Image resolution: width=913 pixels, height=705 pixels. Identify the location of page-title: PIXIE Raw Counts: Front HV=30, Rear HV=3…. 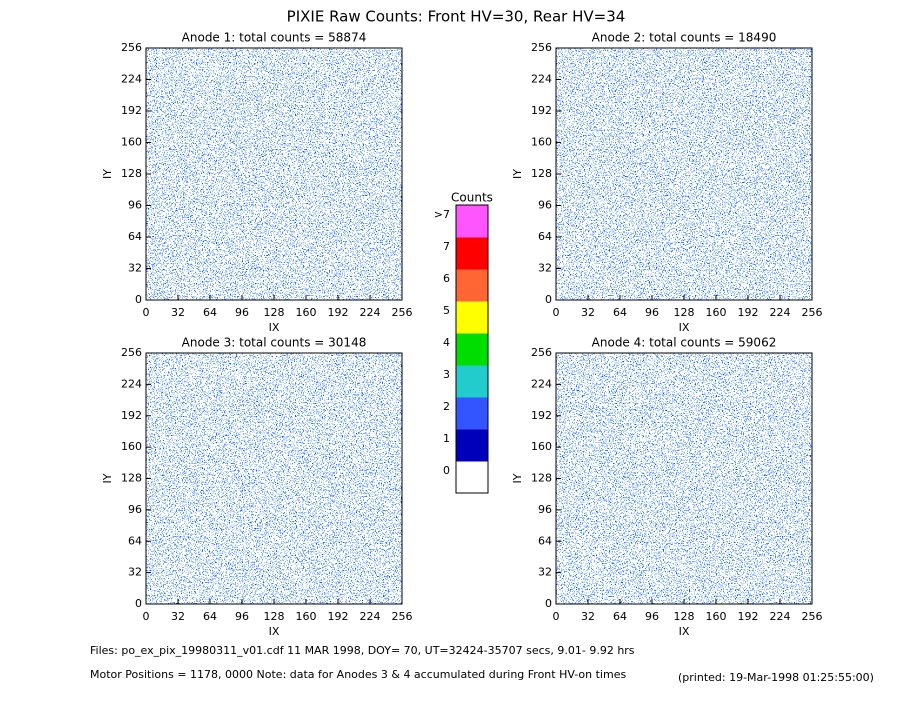
(456, 17).